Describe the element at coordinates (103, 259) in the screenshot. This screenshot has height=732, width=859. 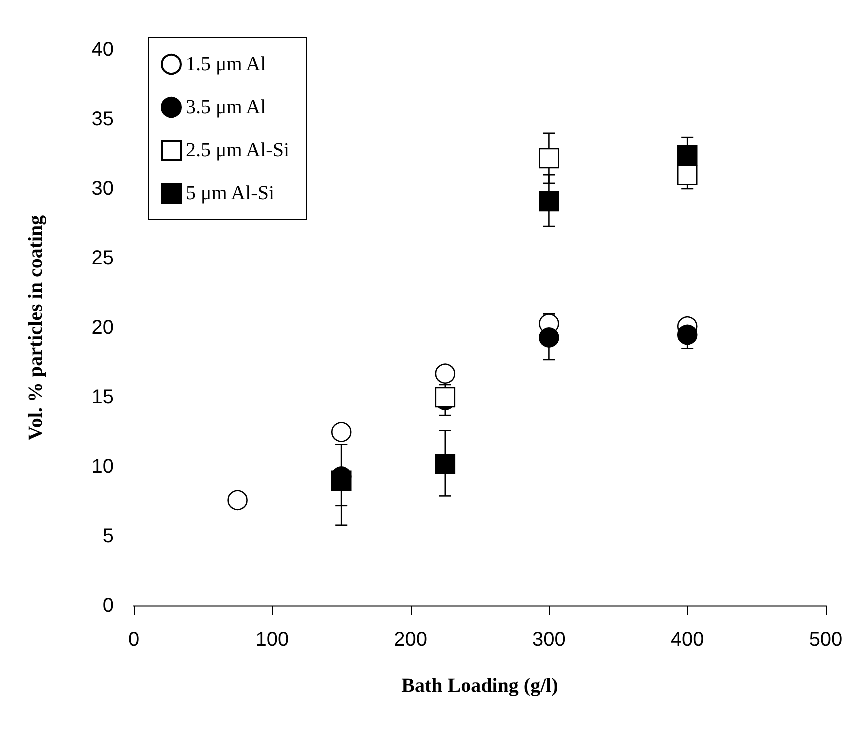
I see `y-tick-label: 25` at that location.